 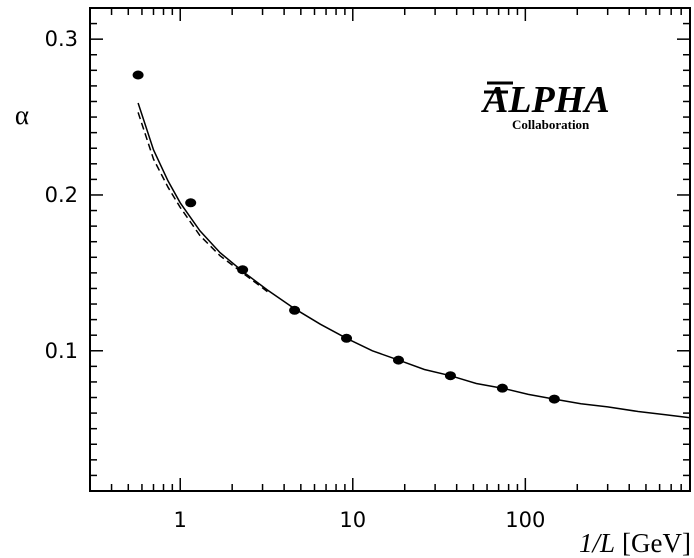 I want to click on logo-main-text: ALPHA, so click(x=545, y=100).